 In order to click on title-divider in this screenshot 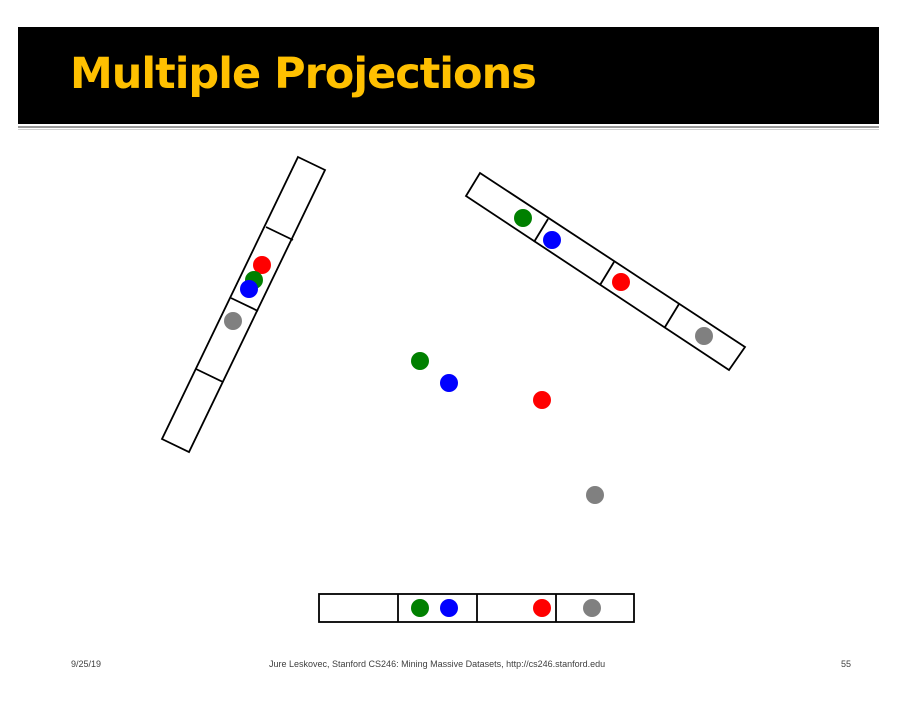, I will do `click(448, 127)`.